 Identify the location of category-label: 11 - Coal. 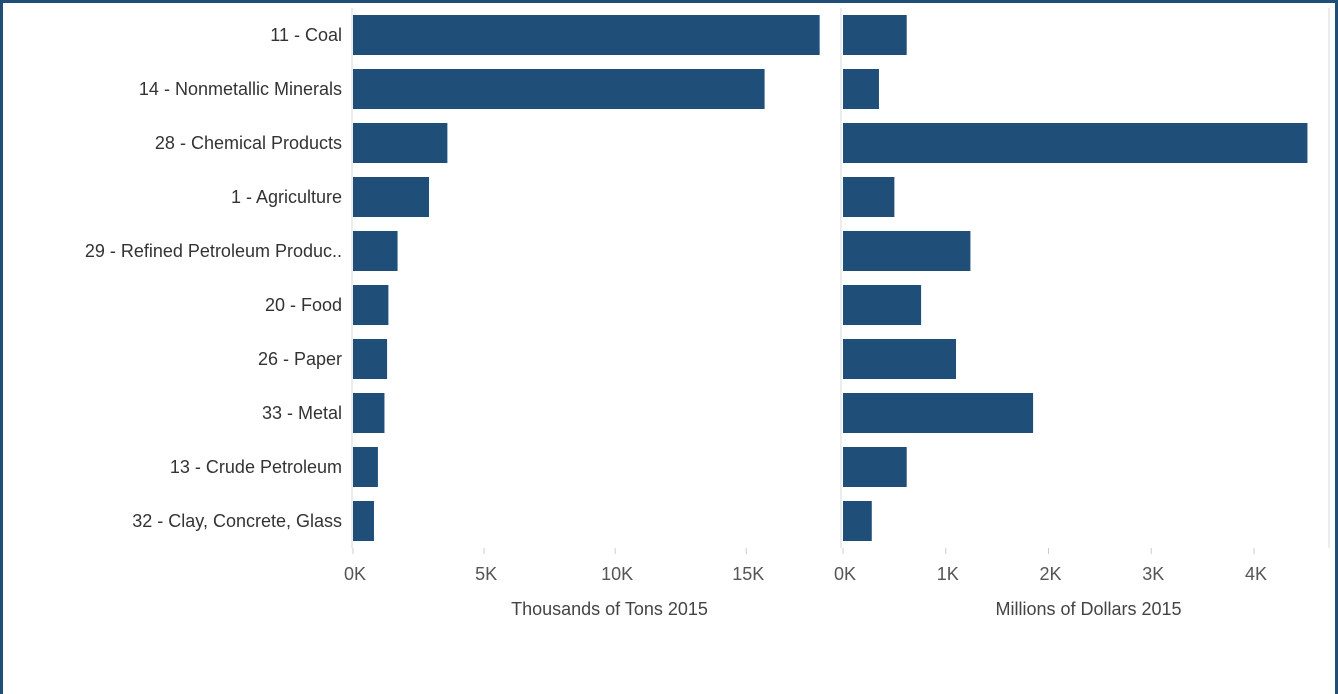
(306, 35).